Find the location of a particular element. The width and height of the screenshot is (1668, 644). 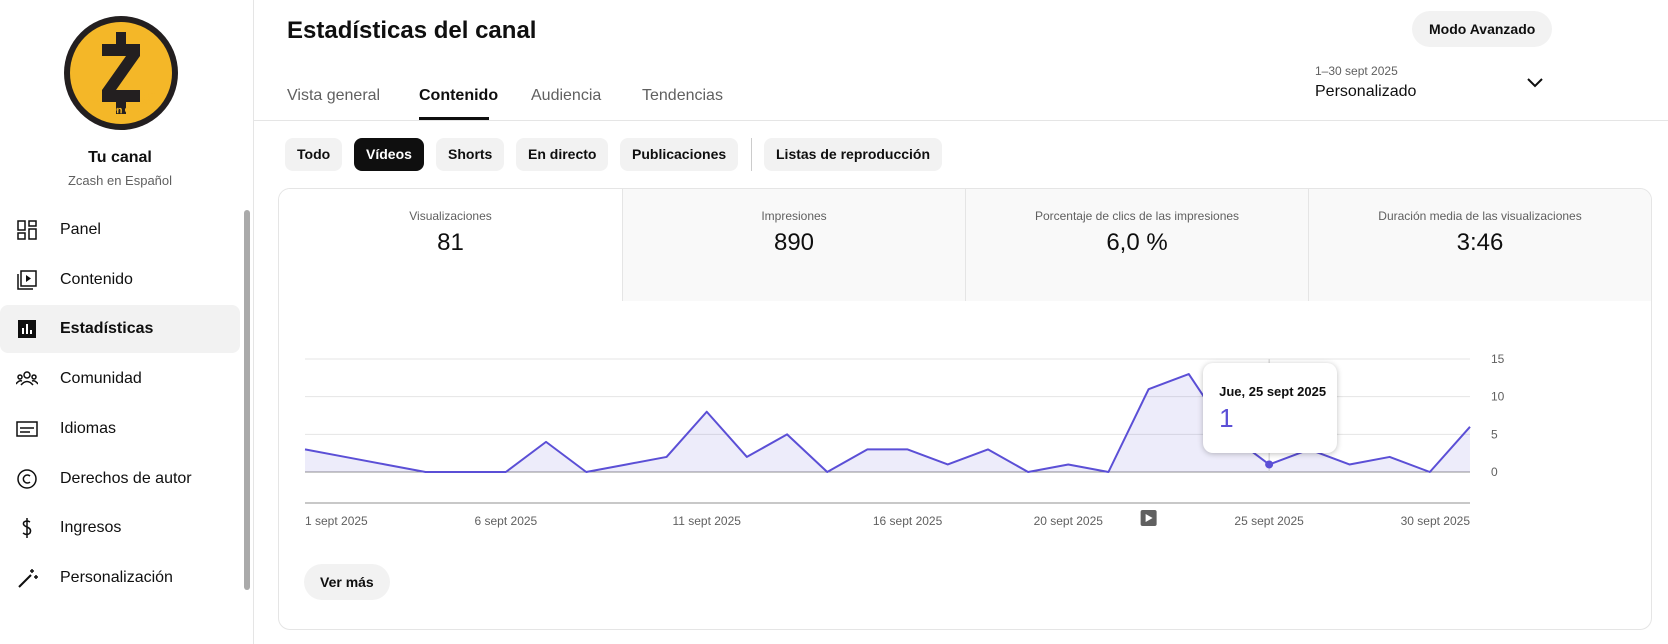

nav-item: Personalización is located at coordinates (120, 578).